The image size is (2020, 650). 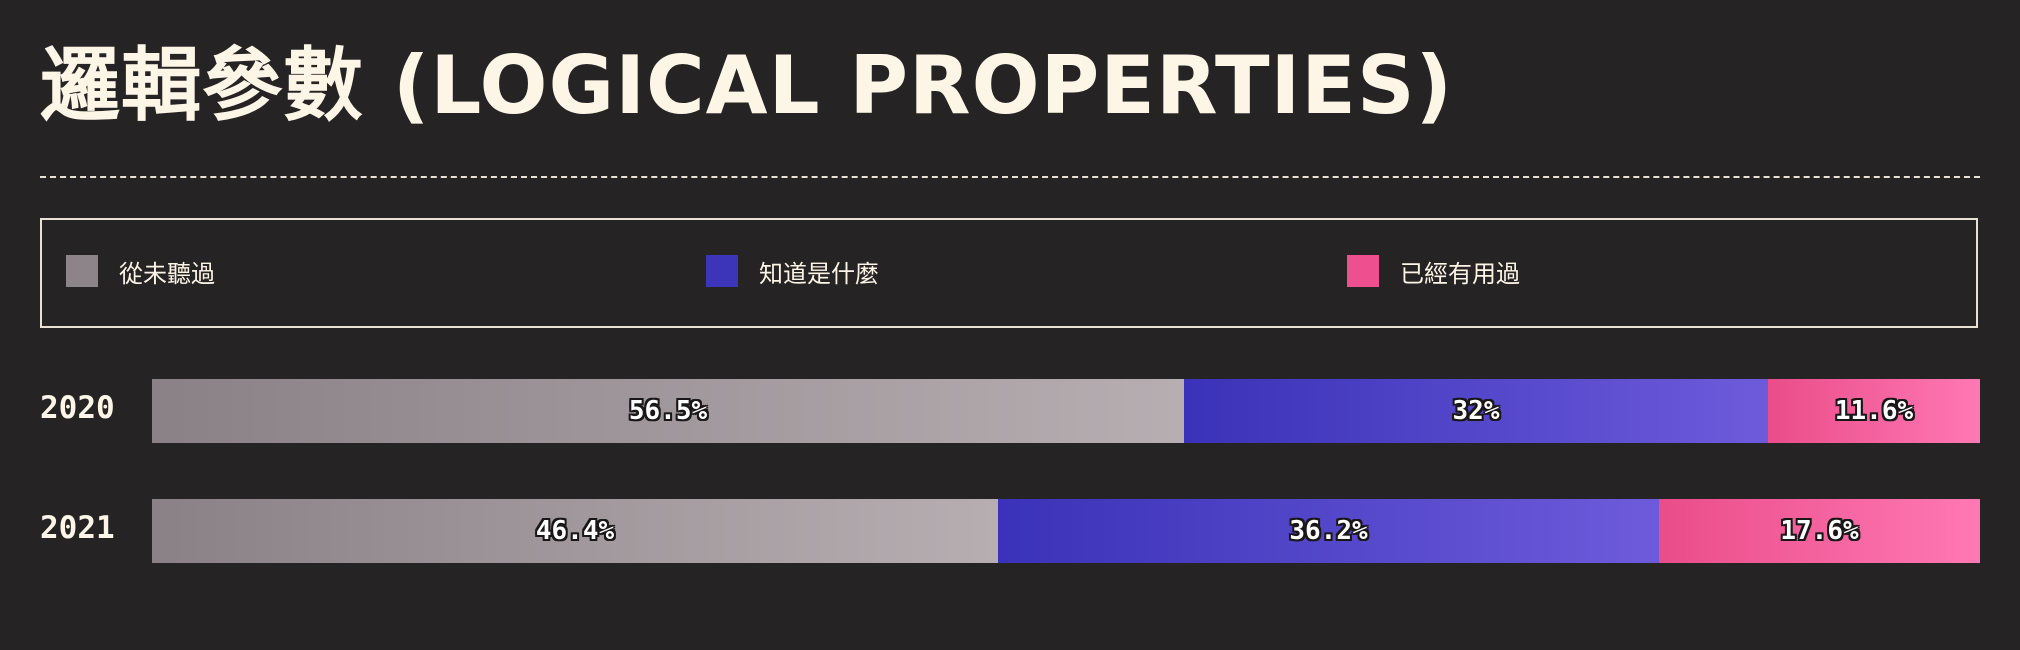 I want to click on legend-item-have-used: 已經有用過, so click(x=1433, y=271).